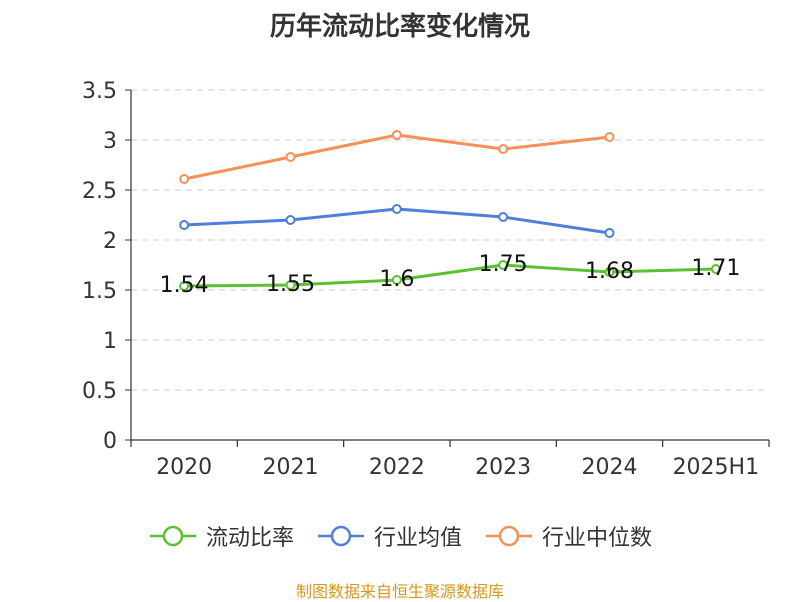 This screenshot has width=800, height=602. What do you see at coordinates (291, 467) in the screenshot?
I see `x-tick-label: 2021` at bounding box center [291, 467].